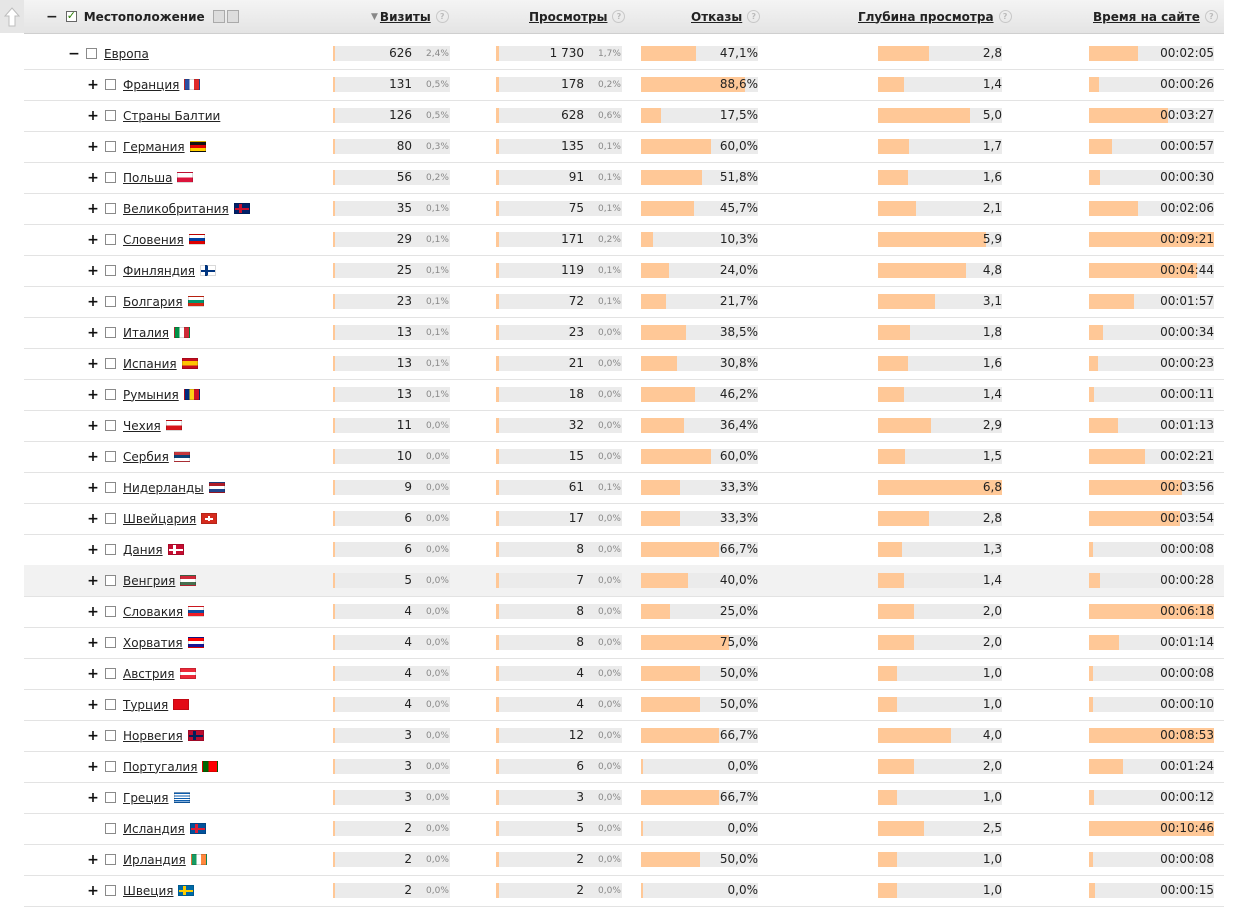 Image resolution: width=1259 pixels, height=907 pixels. I want to click on location-name-link: Австрия, so click(149, 673).